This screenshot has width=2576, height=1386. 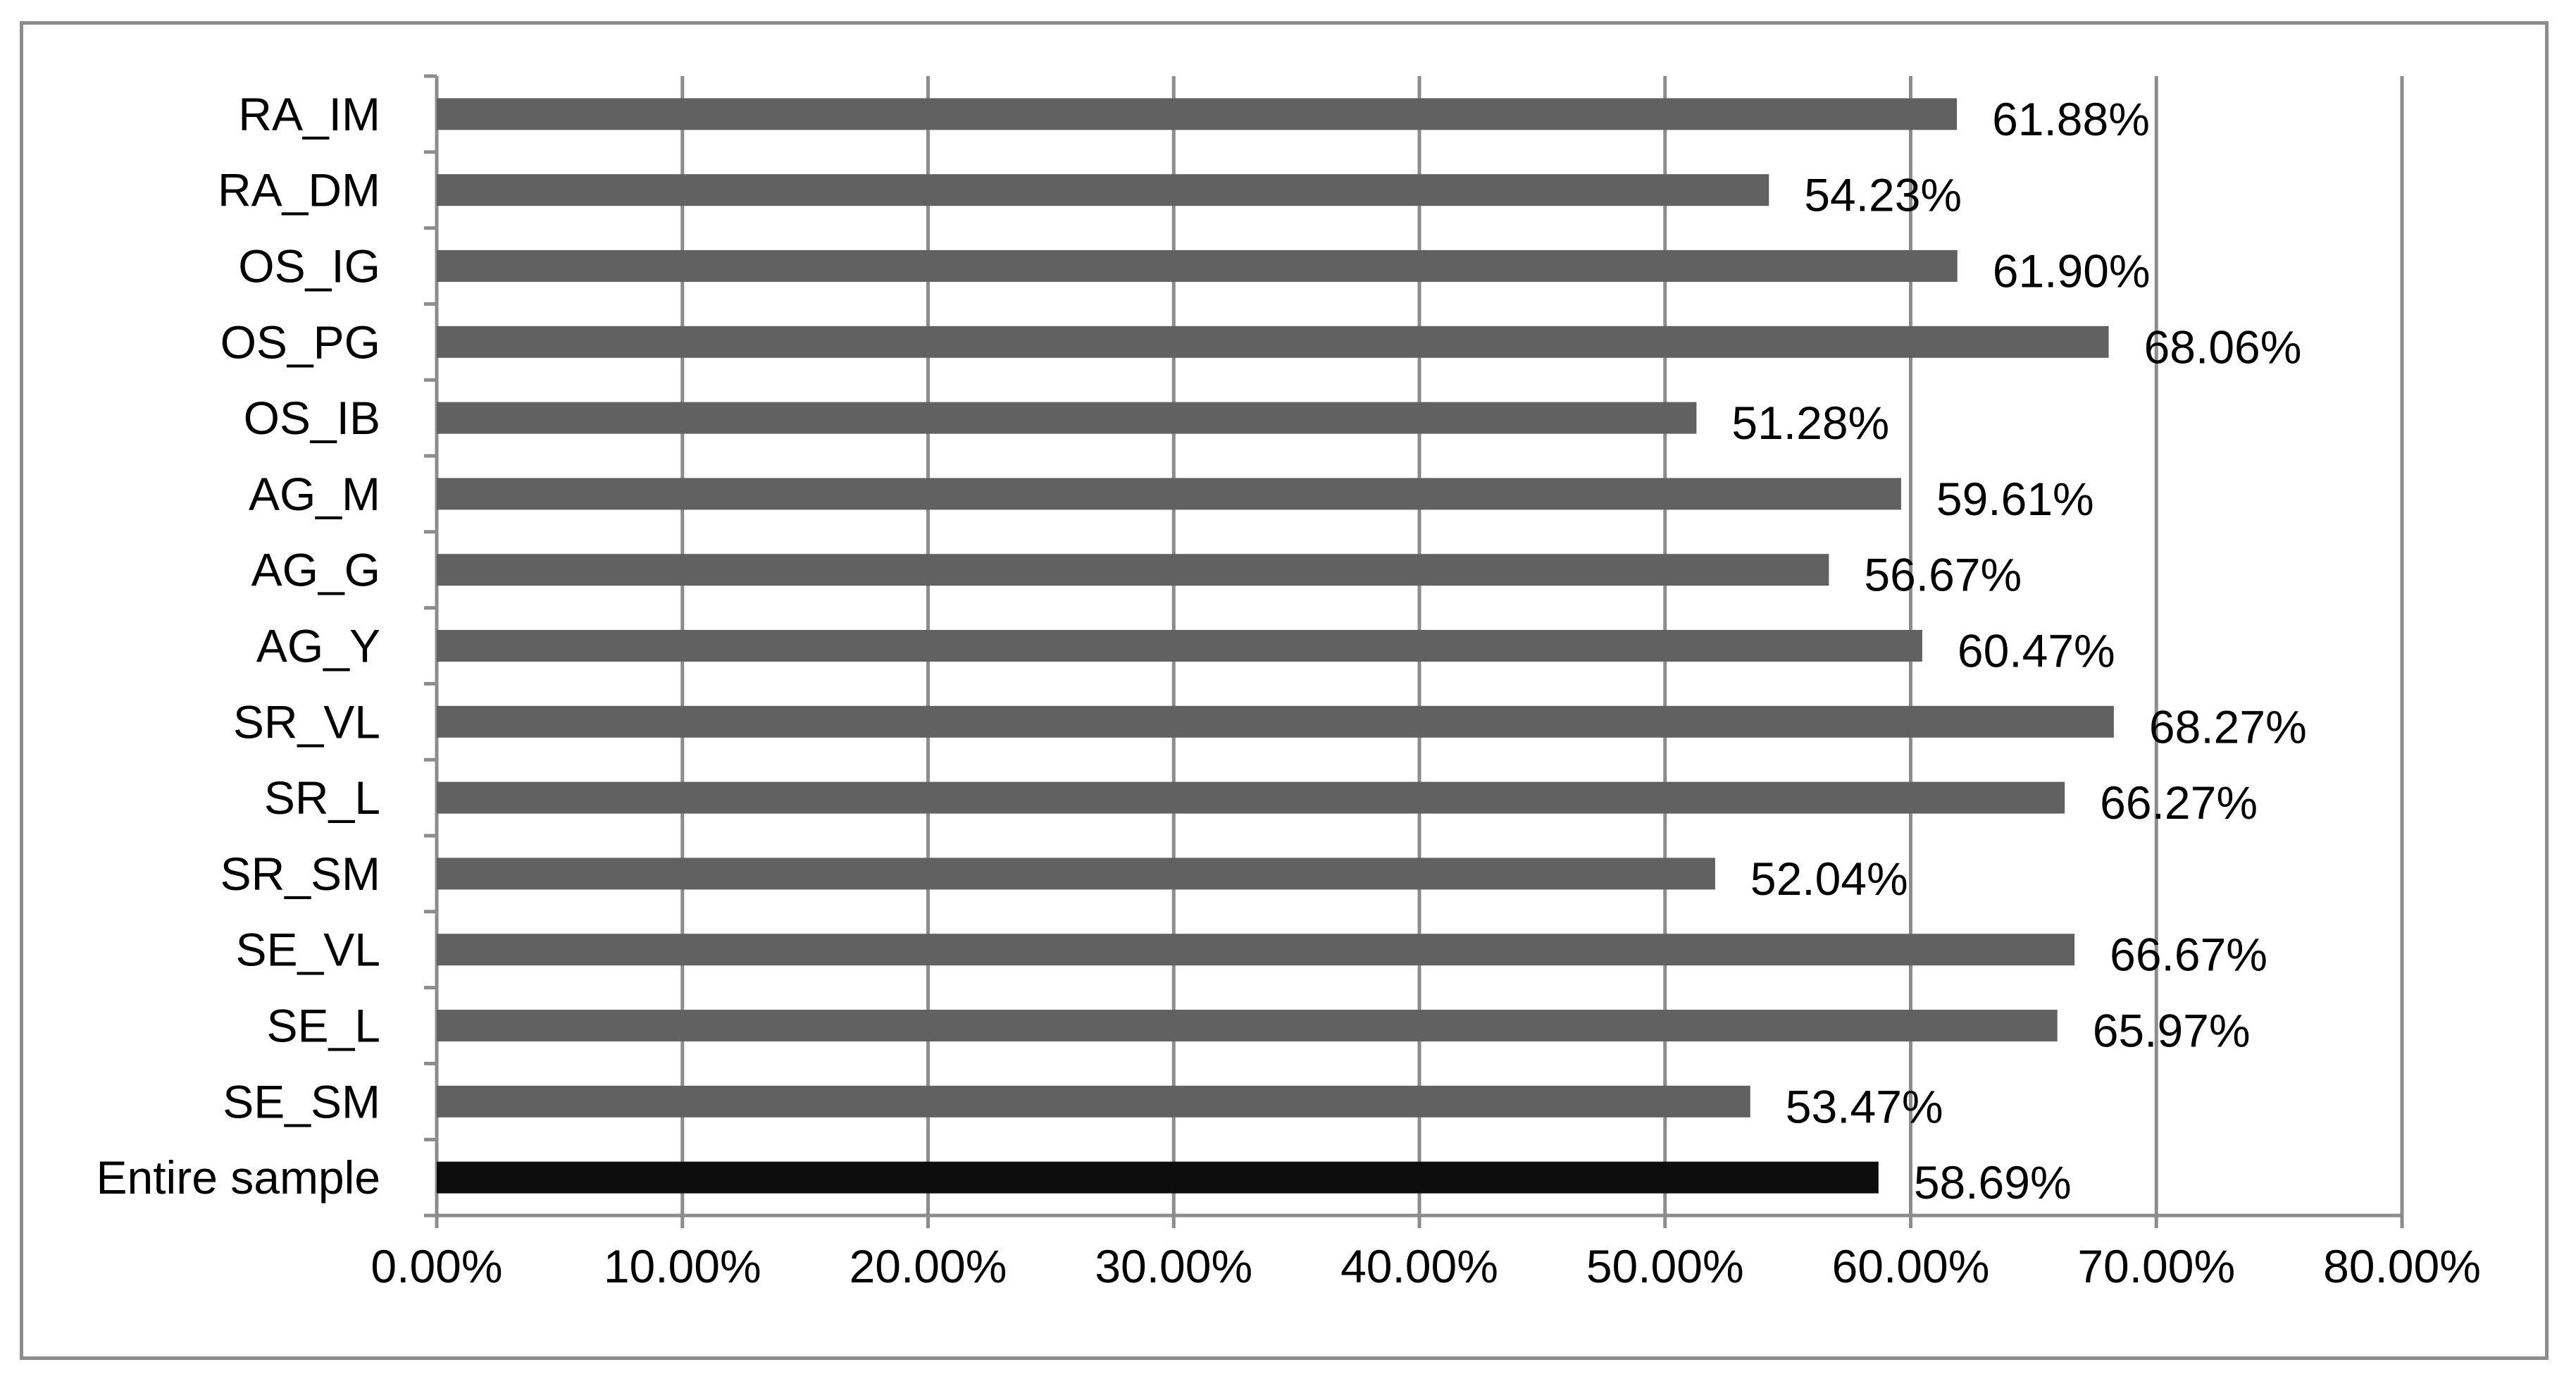 What do you see at coordinates (2071, 119) in the screenshot?
I see `value-label: 61.88%` at bounding box center [2071, 119].